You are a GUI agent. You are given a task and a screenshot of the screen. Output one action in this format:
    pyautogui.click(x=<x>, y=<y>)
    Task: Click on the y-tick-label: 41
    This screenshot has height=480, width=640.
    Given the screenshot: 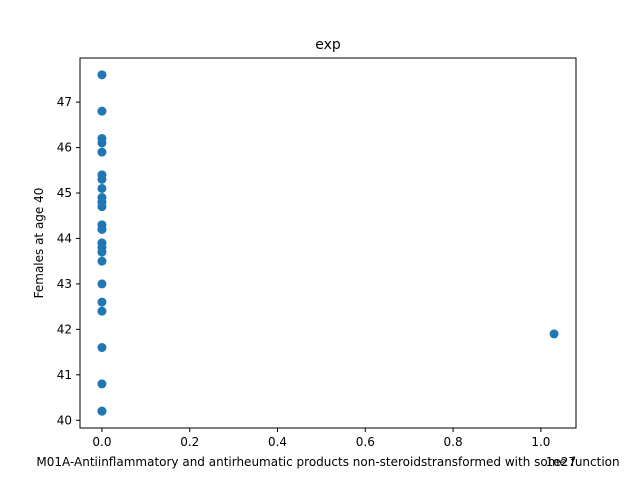 What is the action you would take?
    pyautogui.click(x=64, y=375)
    